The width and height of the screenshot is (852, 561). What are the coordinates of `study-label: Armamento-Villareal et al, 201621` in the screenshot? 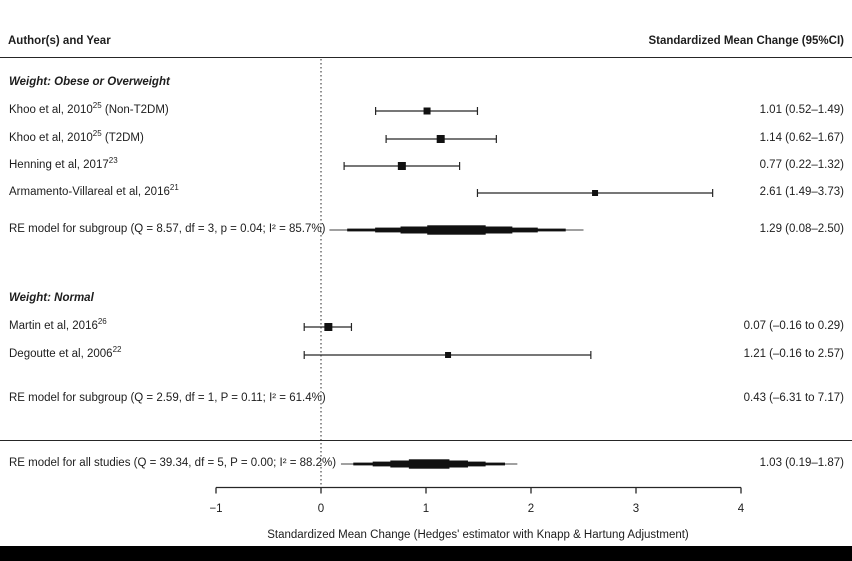 It's located at (94, 190).